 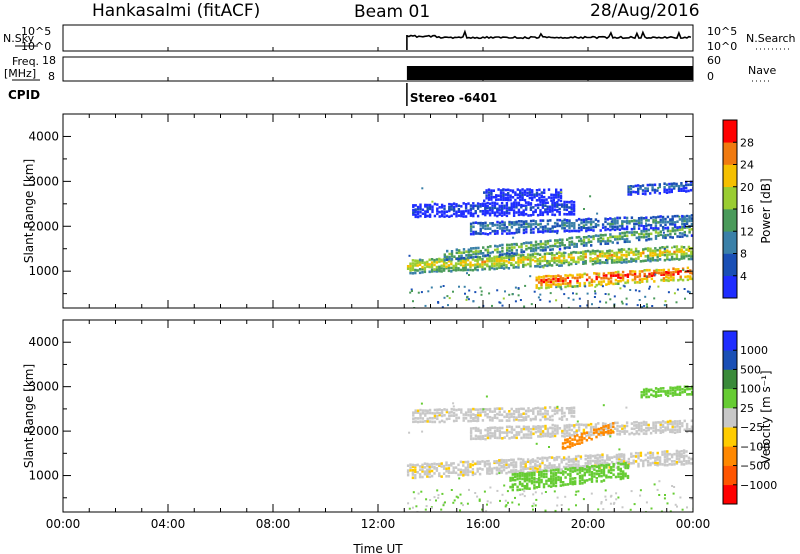 I want to click on power-colorbar-tick-label-6: 28, so click(x=747, y=142).